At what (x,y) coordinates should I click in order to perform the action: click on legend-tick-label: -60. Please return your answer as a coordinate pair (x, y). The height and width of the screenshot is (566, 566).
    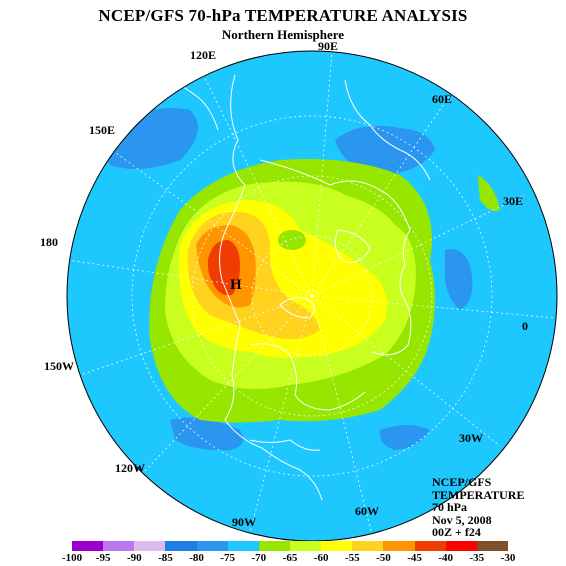
    Looking at the image, I should click on (321, 558).